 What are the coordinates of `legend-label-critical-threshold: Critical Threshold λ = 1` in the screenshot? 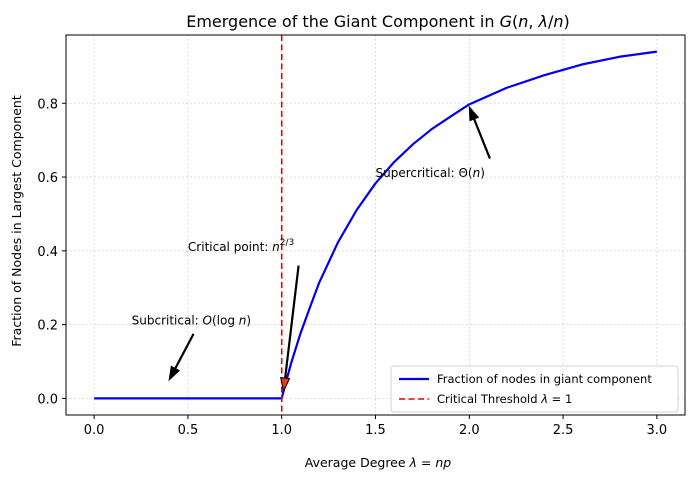 It's located at (504, 399).